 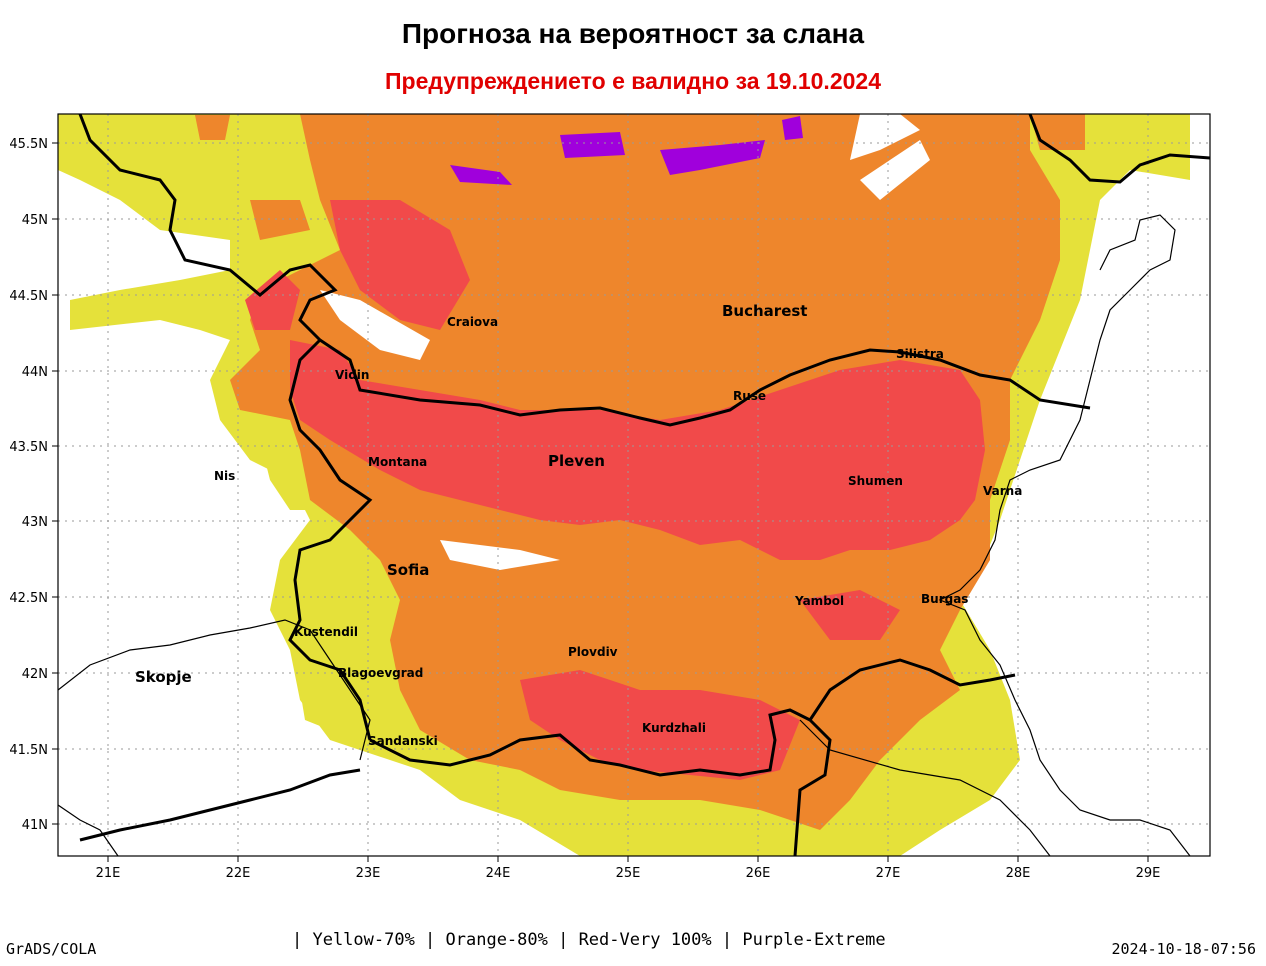 I want to click on gap-sofia, so click(x=500, y=555).